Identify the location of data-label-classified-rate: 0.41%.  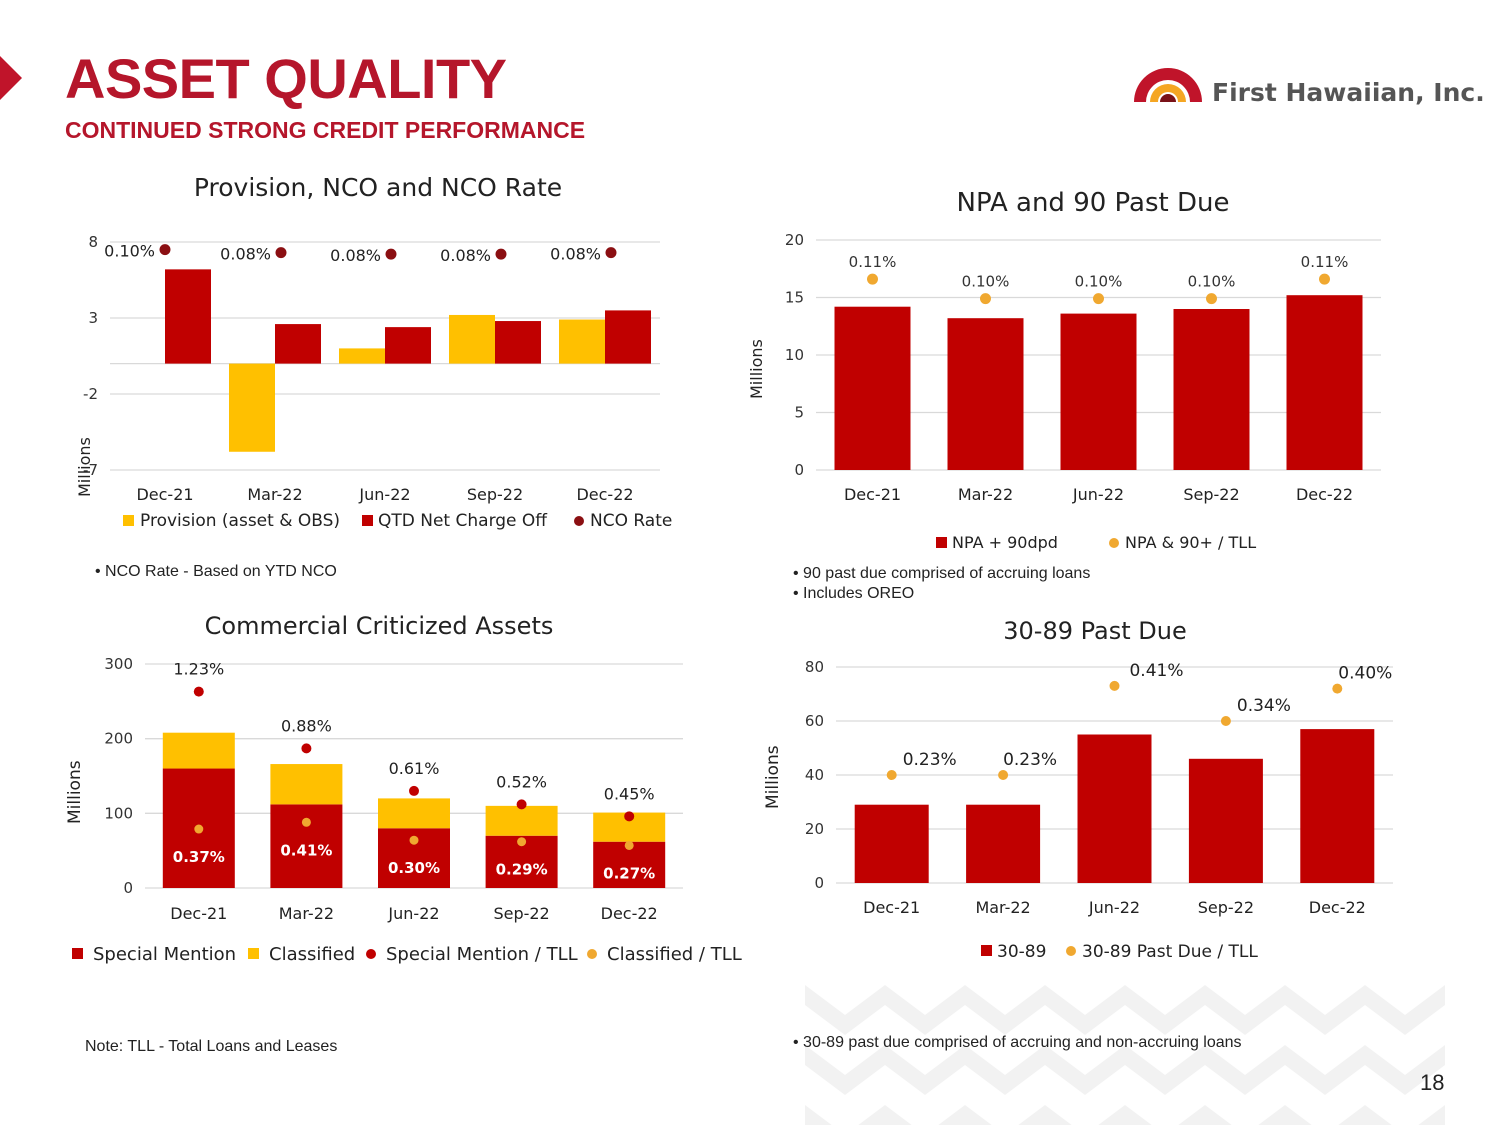
(306, 850).